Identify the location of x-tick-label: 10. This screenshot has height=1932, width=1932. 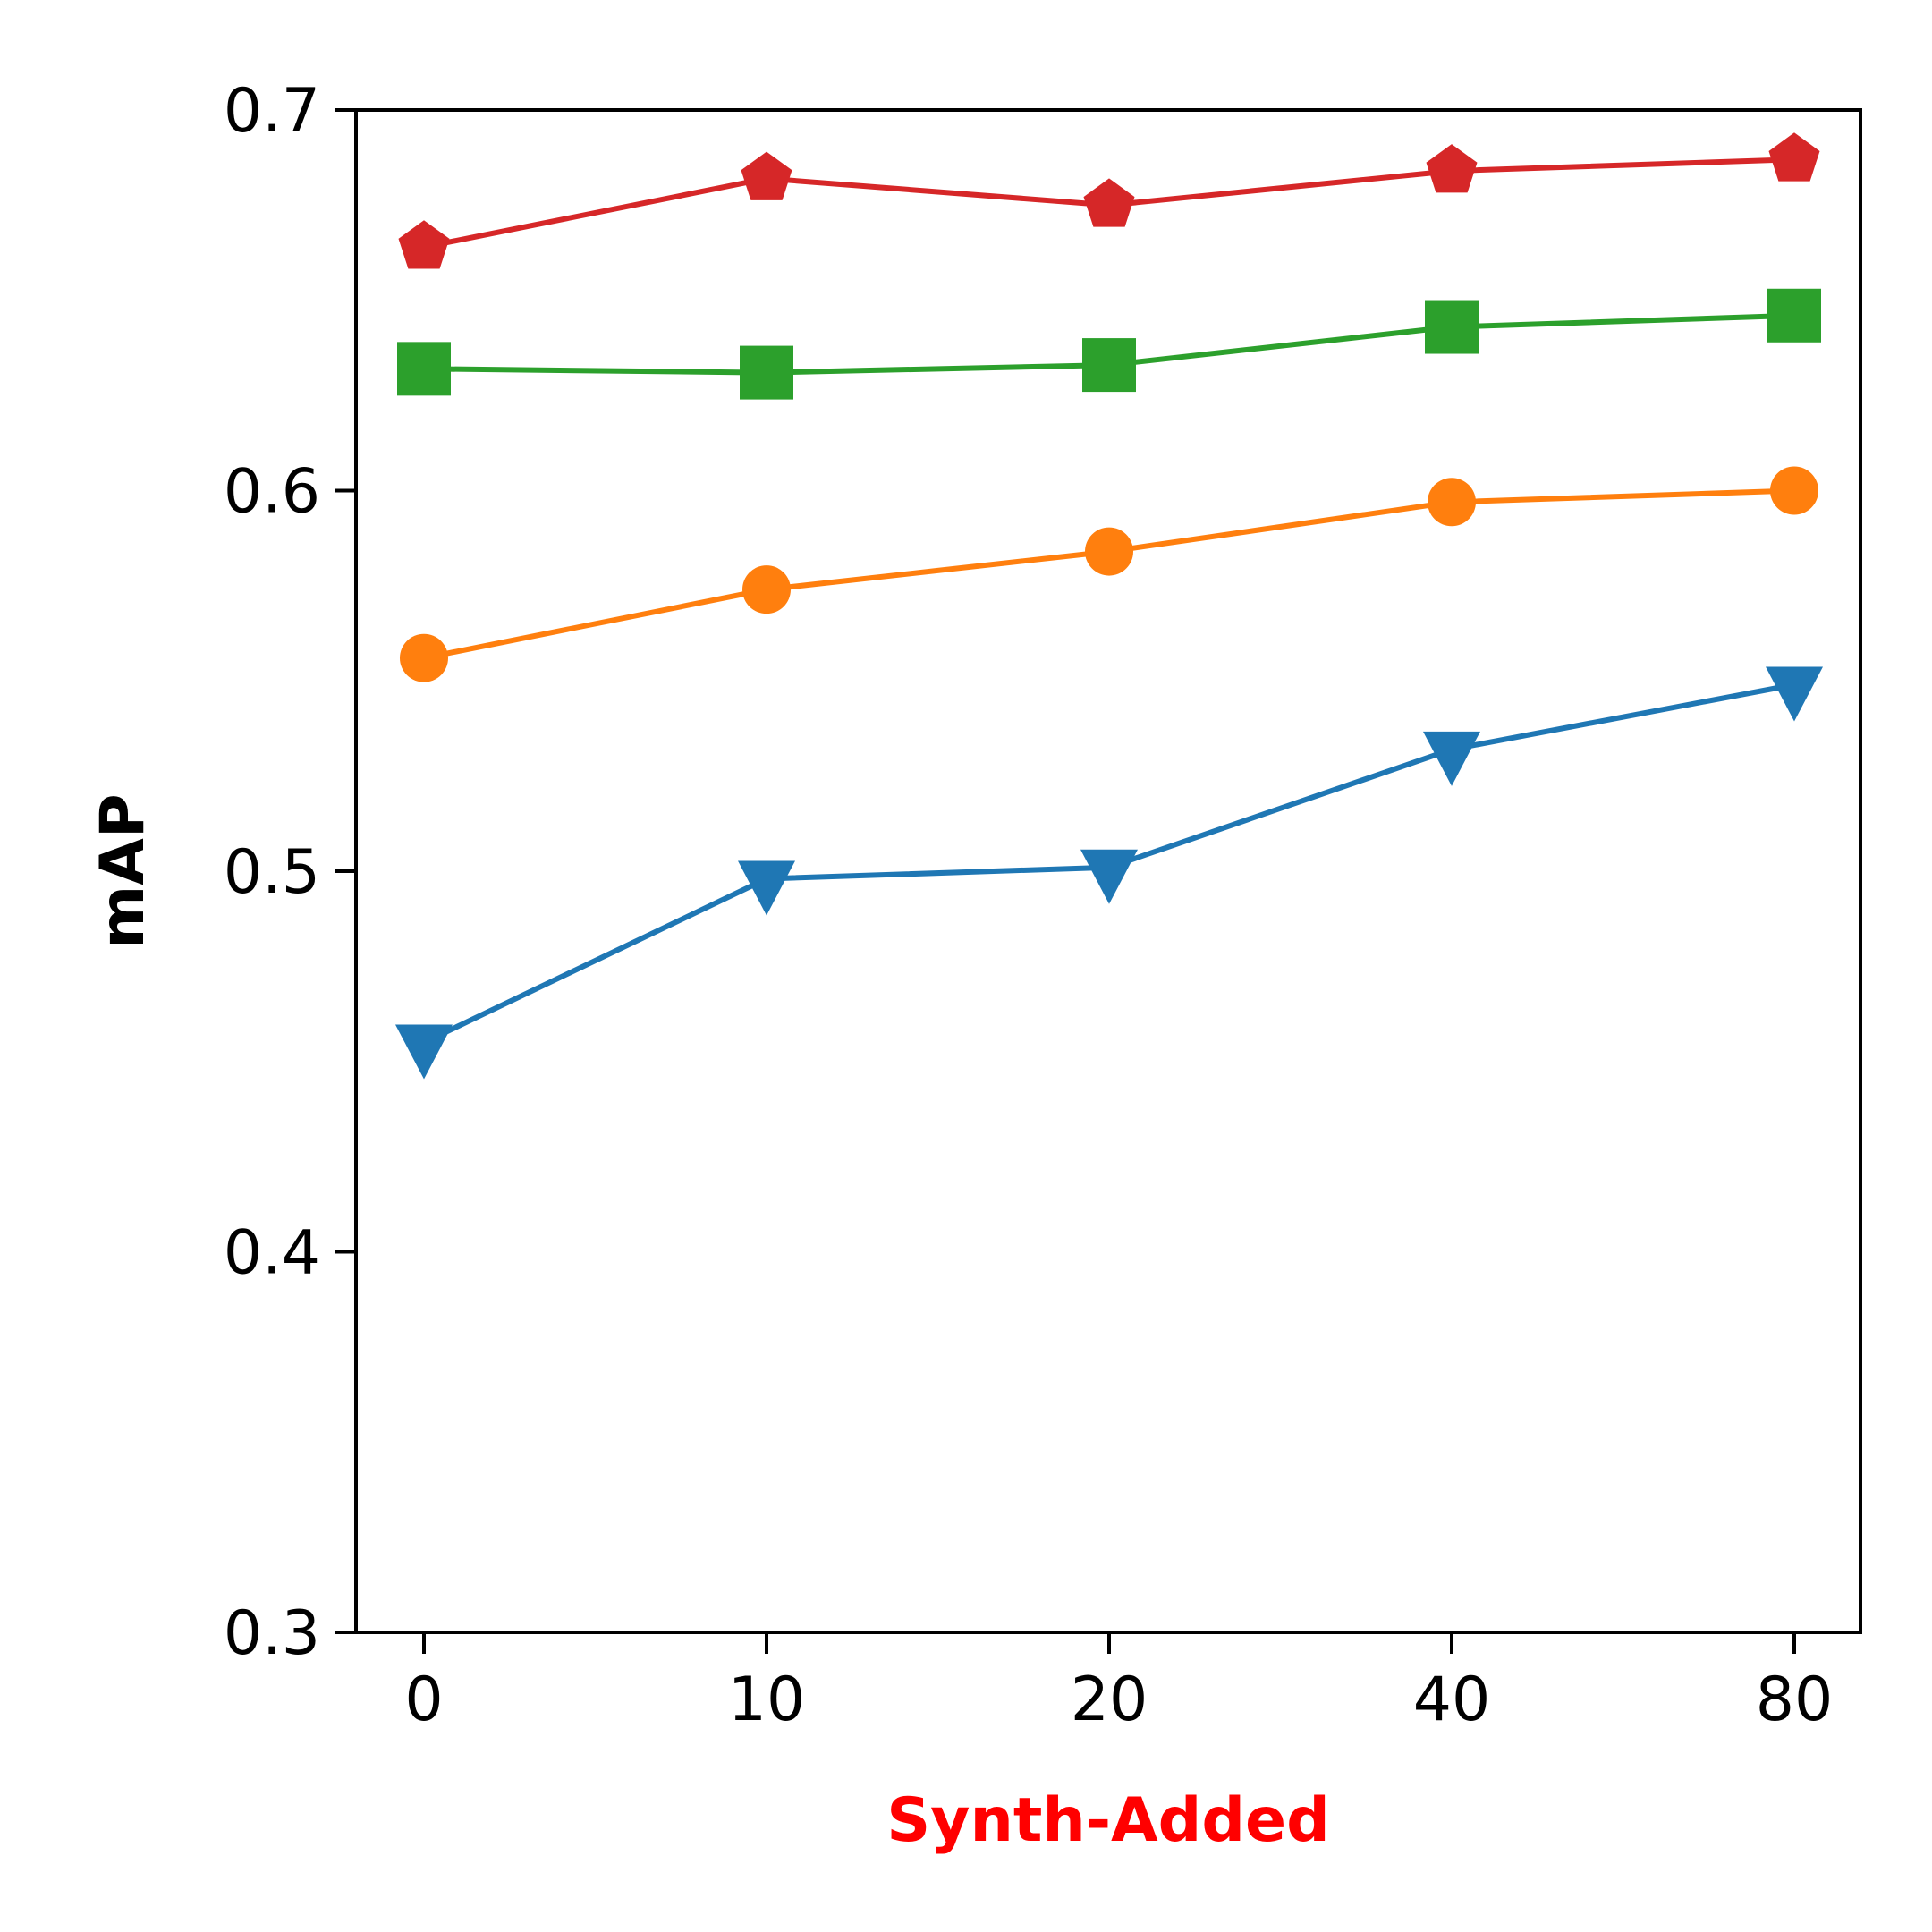
(767, 1700).